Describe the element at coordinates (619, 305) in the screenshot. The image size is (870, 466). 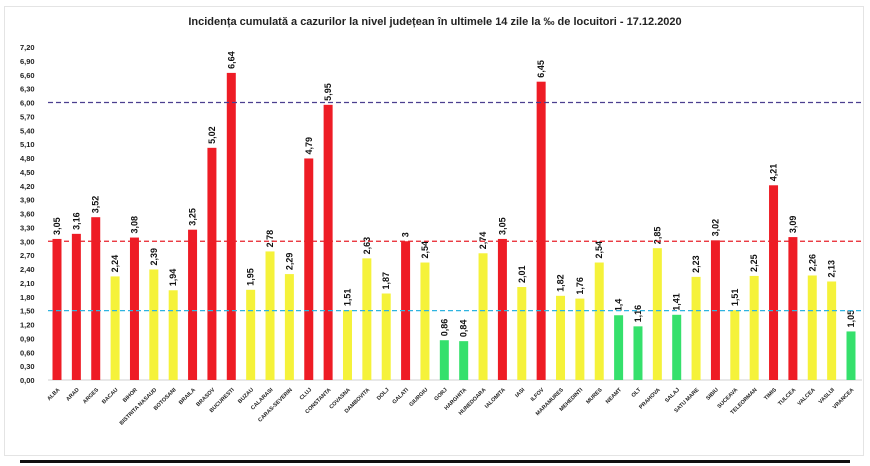
I see `data-label: 1,4` at that location.